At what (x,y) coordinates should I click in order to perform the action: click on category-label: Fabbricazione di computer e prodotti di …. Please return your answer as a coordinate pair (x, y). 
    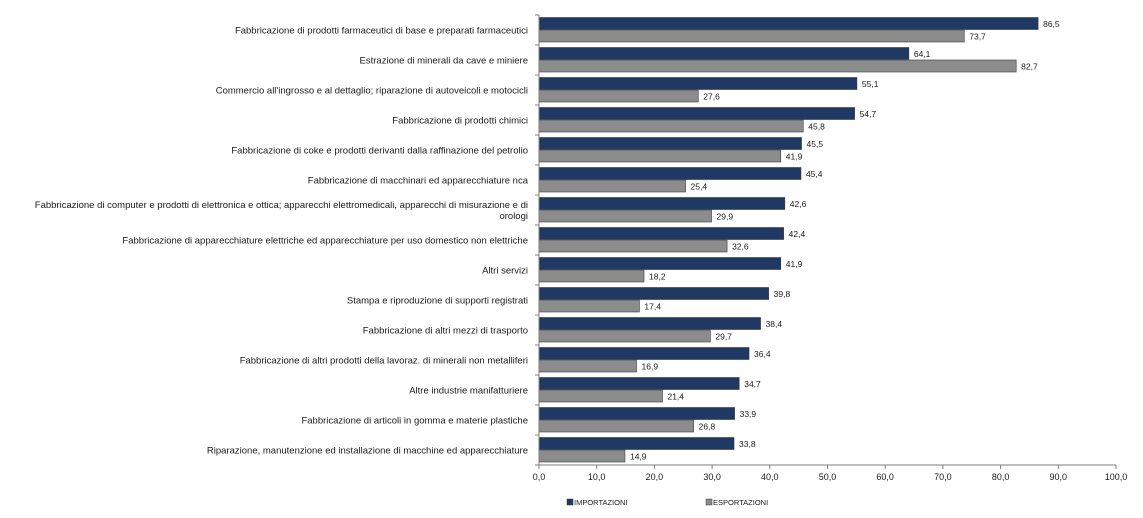
    Looking at the image, I should click on (281, 211).